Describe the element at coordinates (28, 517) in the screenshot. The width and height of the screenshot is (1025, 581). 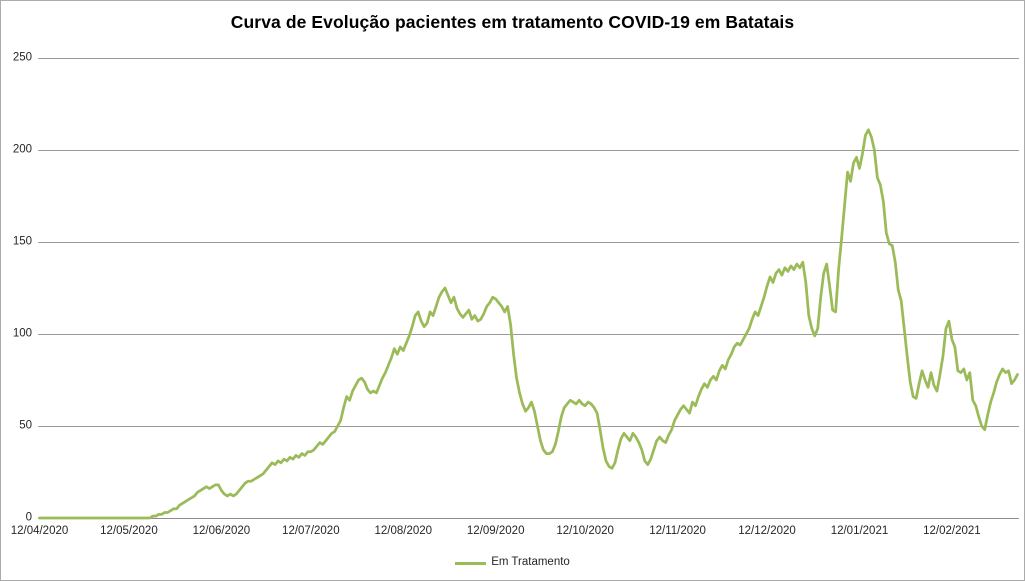
I see `y-axis-label: 0` at that location.